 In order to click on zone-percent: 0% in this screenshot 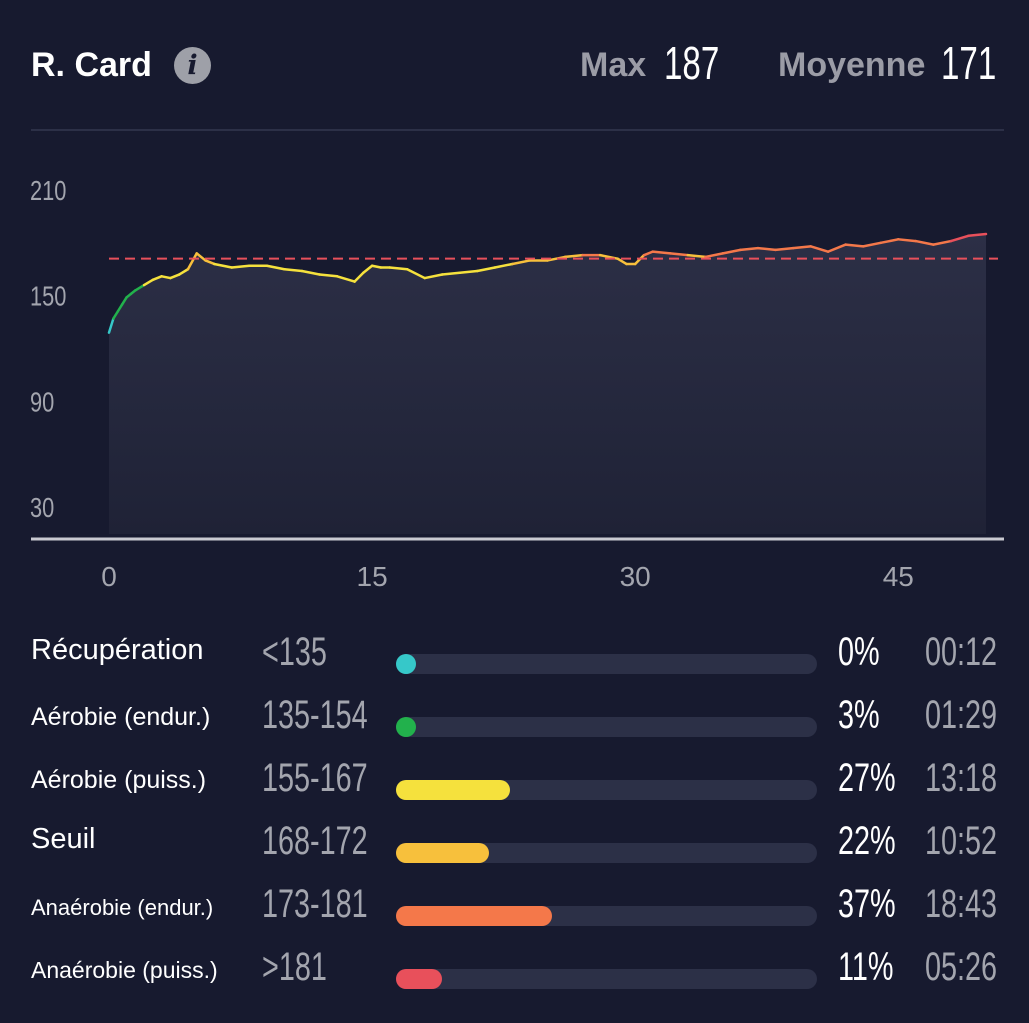, I will do `click(859, 652)`.